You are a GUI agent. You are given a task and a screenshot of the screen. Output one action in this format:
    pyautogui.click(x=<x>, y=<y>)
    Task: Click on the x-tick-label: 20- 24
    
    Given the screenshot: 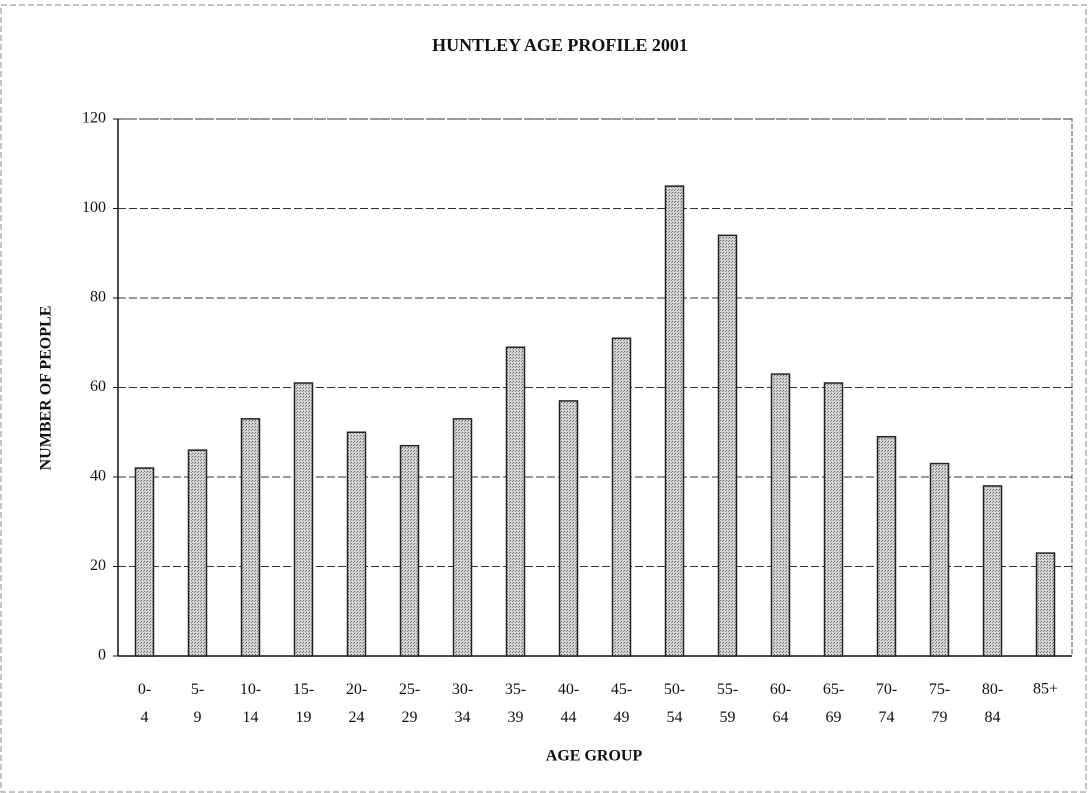 What is the action you would take?
    pyautogui.click(x=356, y=703)
    